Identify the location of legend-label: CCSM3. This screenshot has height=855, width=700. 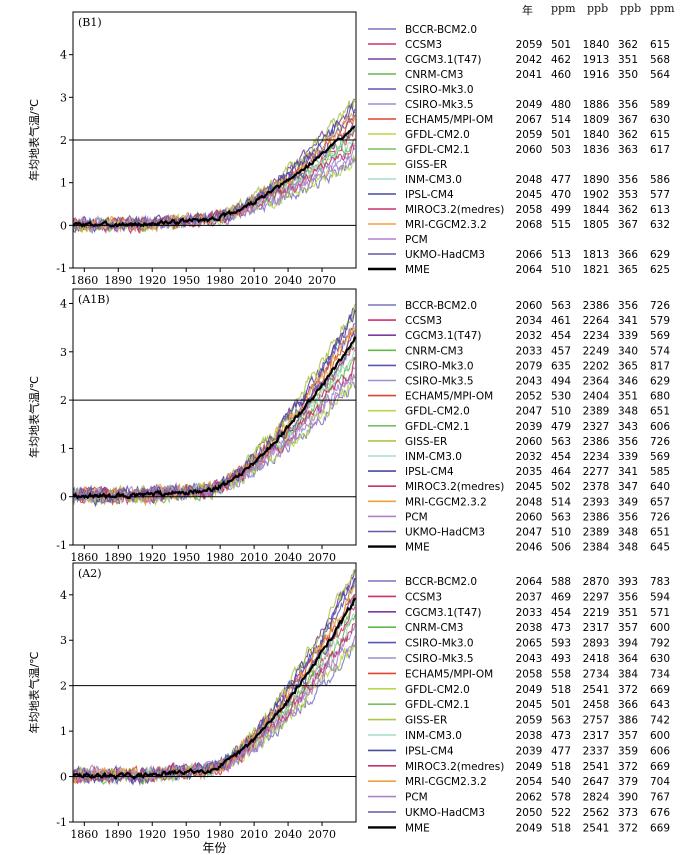
(423, 597).